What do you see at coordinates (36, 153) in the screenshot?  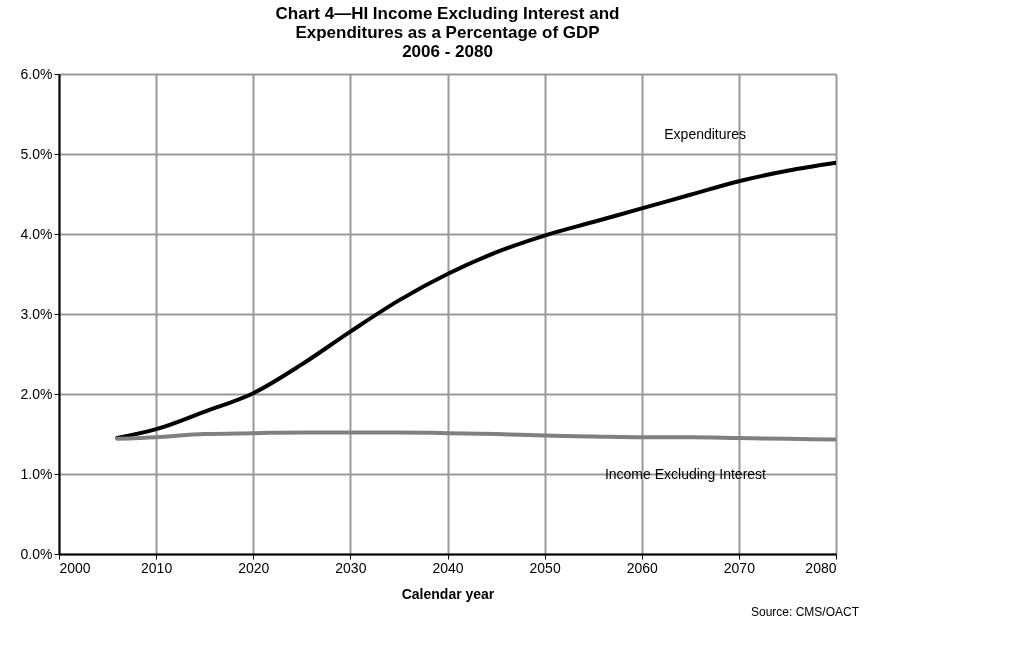 I see `y-tick-label: 5.0%` at bounding box center [36, 153].